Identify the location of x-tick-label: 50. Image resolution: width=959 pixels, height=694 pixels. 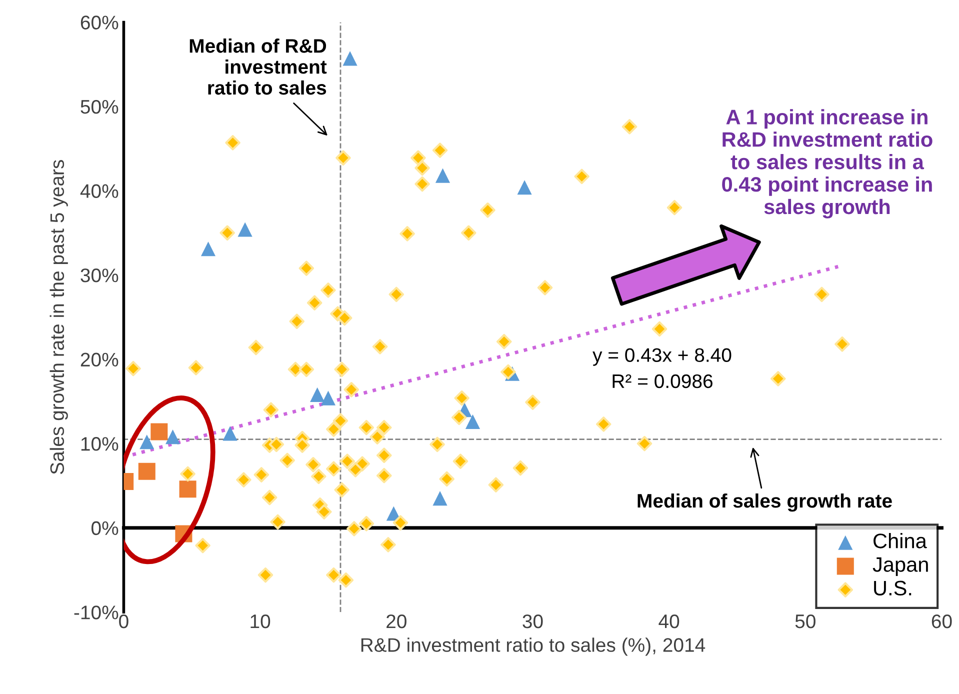
(805, 621).